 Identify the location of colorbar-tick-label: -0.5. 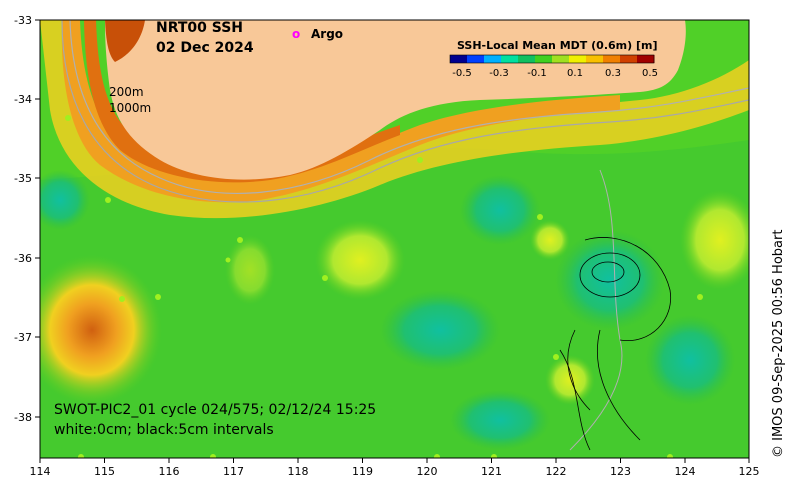
(462, 73).